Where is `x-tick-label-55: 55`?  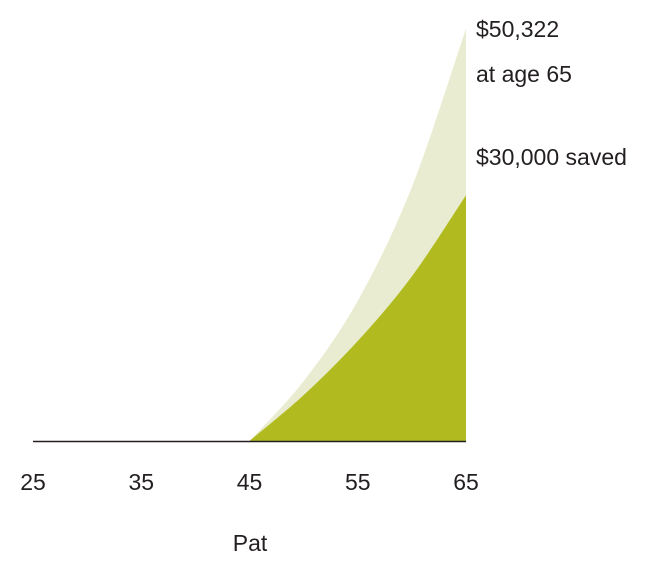
x-tick-label-55: 55 is located at coordinates (358, 482).